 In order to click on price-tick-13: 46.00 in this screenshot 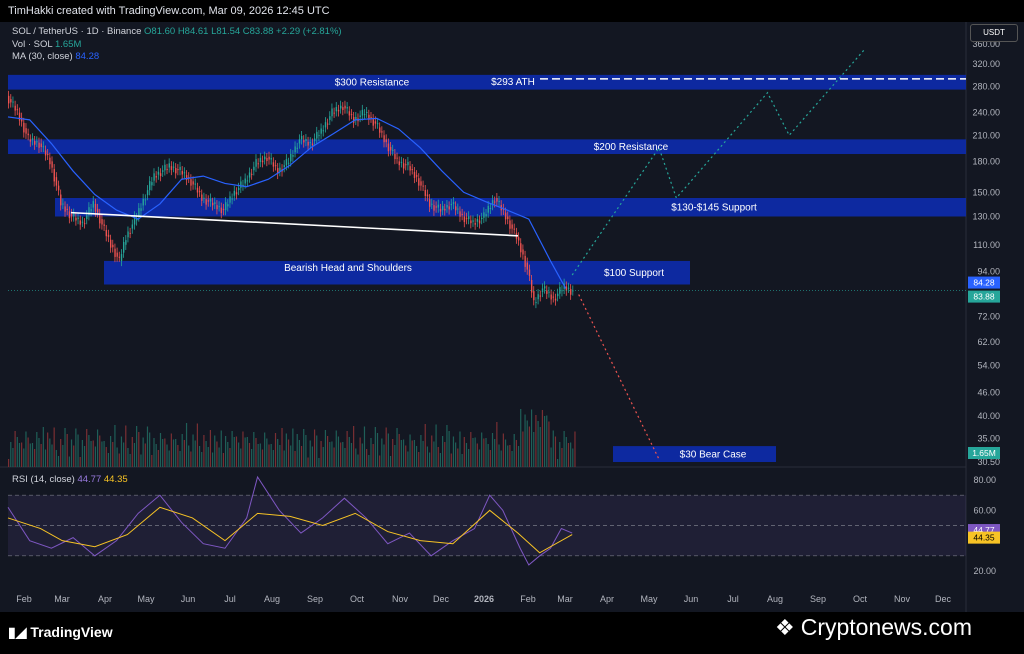, I will do `click(988, 392)`.